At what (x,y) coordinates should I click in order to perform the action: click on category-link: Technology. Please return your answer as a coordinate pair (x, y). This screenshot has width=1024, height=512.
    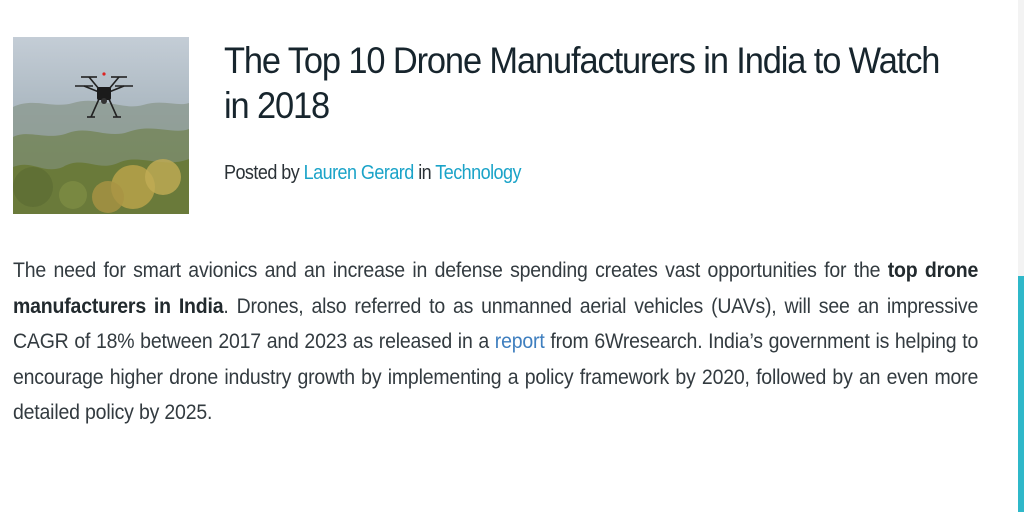
    Looking at the image, I should click on (478, 173).